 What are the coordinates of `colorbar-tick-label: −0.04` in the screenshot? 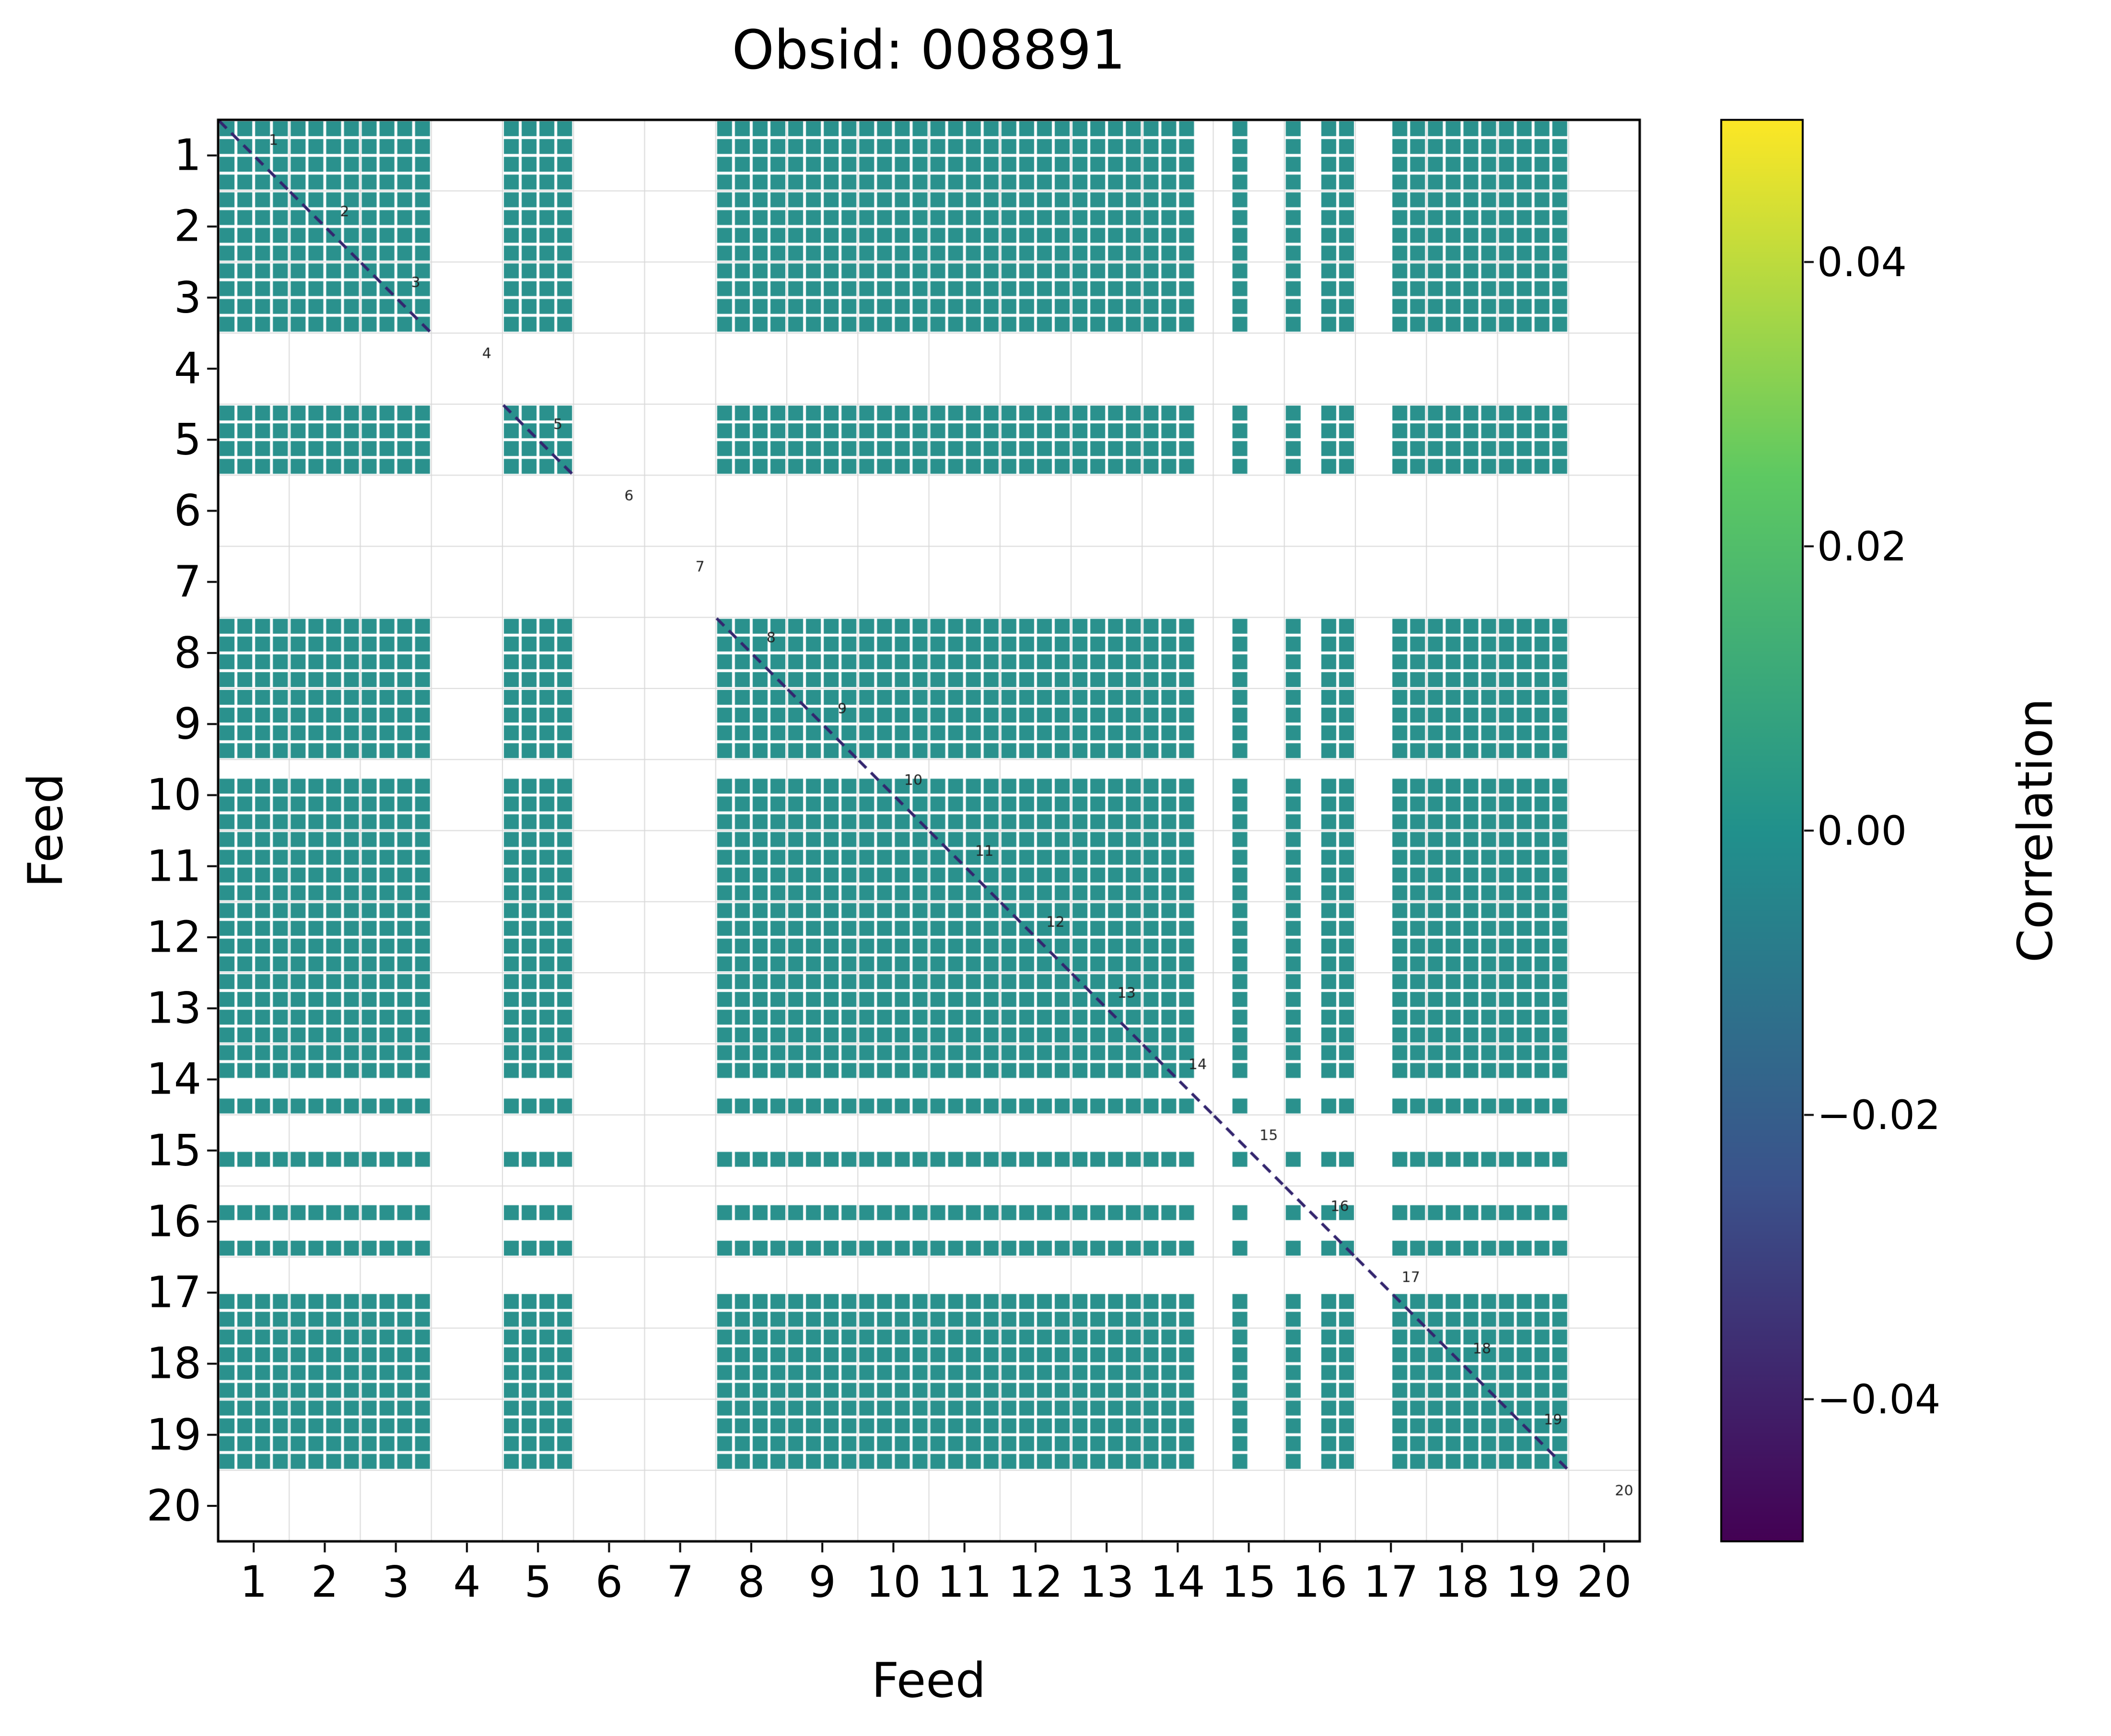 It's located at (1879, 1399).